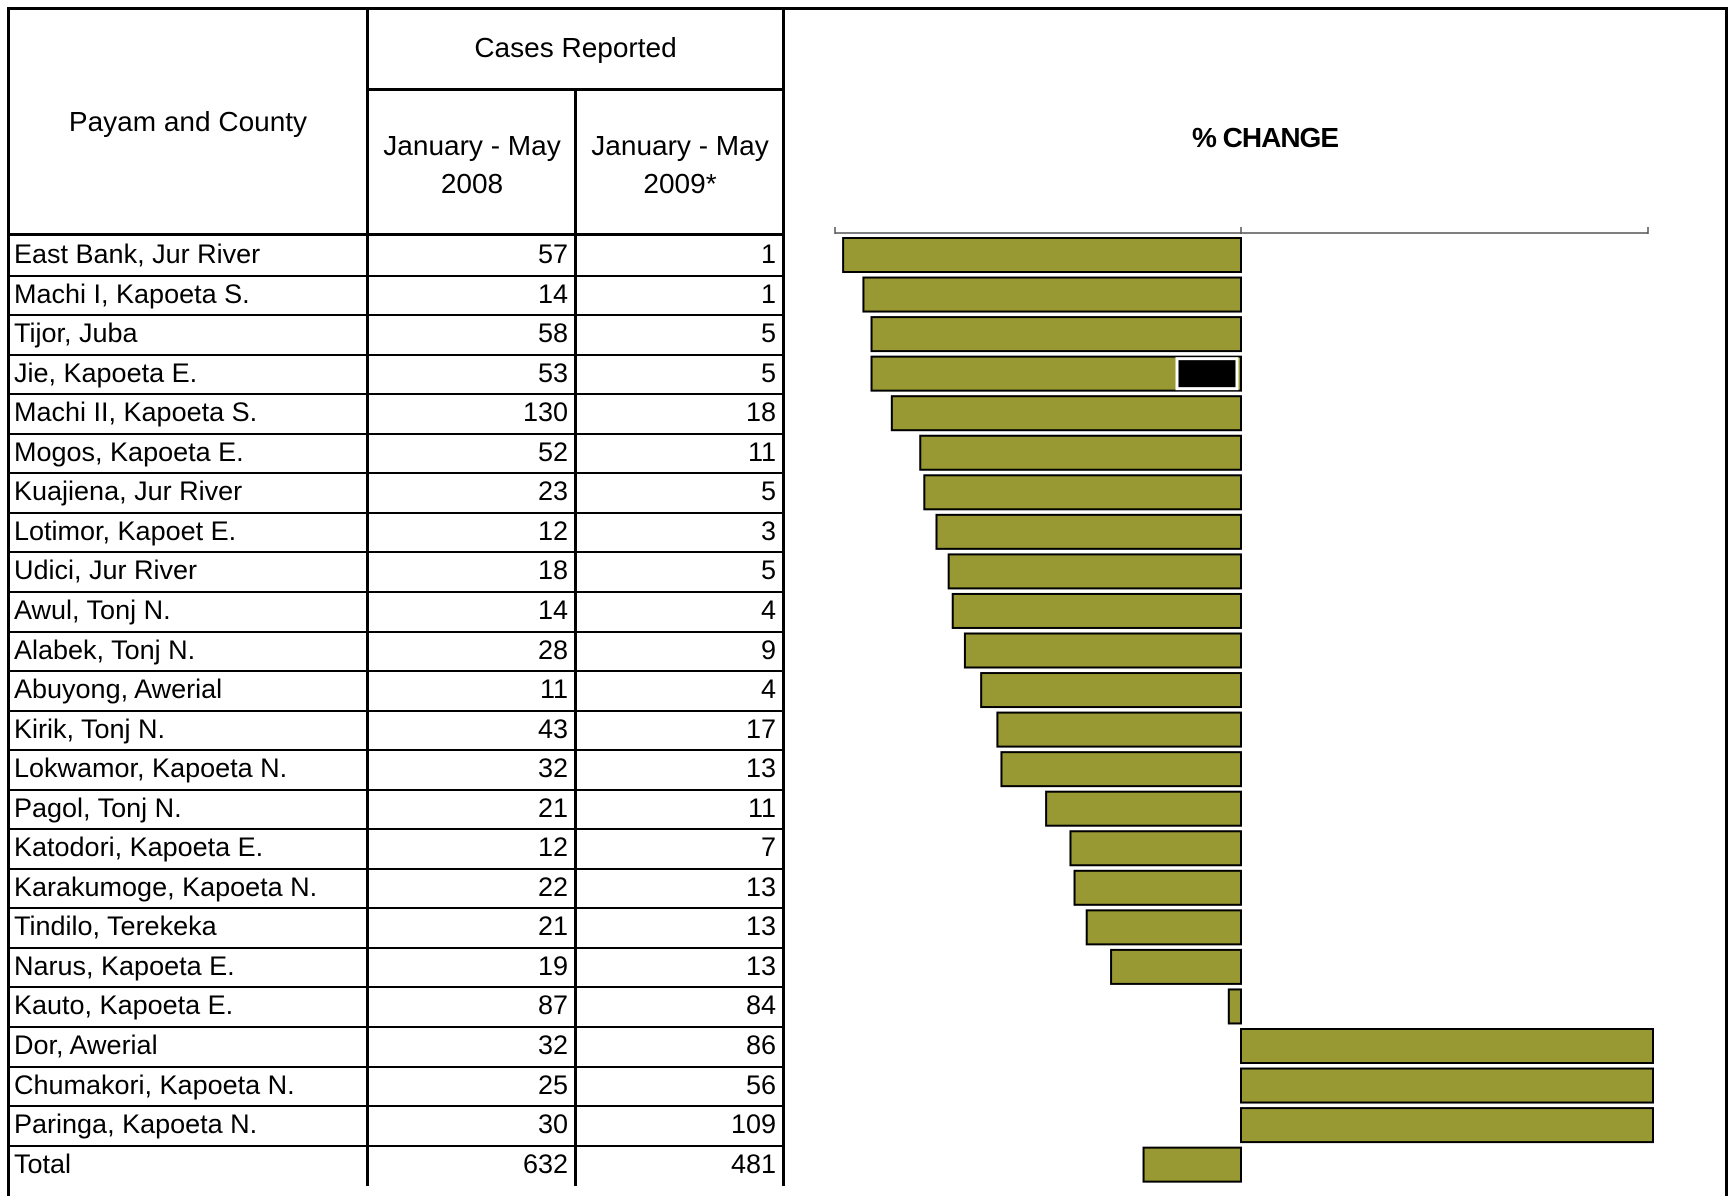 The width and height of the screenshot is (1730, 1201). What do you see at coordinates (132, 293) in the screenshot?
I see `row-label: Machi I, Kapoeta S.` at bounding box center [132, 293].